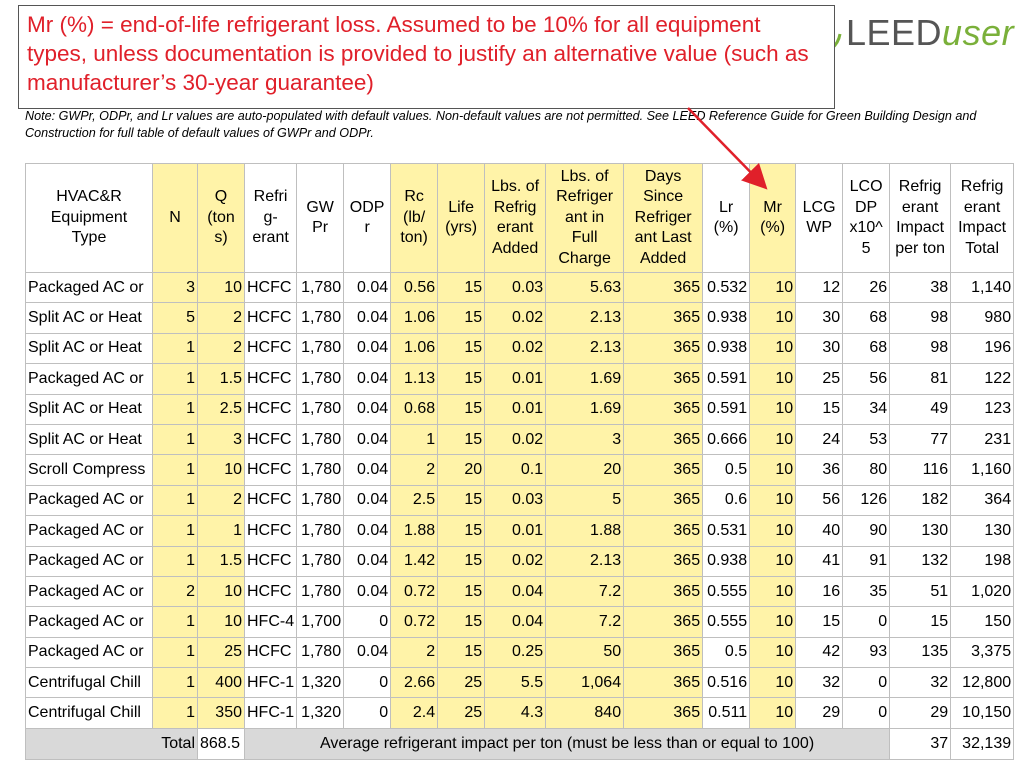  Describe the element at coordinates (585, 287) in the screenshot. I see `cell: 5.63` at that location.